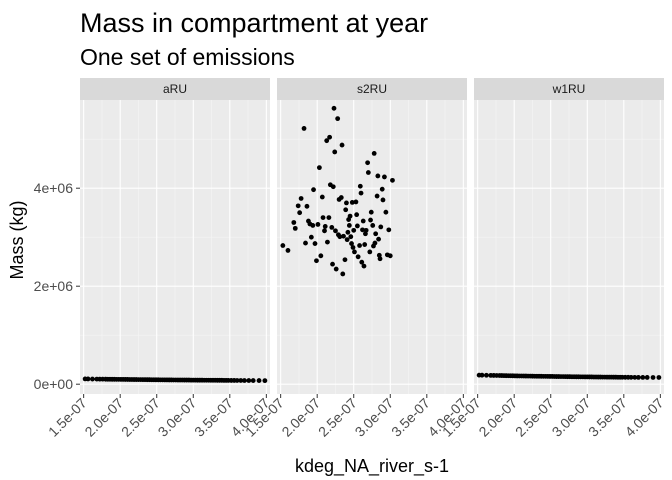 Image resolution: width=672 pixels, height=480 pixels. What do you see at coordinates (644, 417) in the screenshot?
I see `x-tick-label: 4.0e-07` at bounding box center [644, 417].